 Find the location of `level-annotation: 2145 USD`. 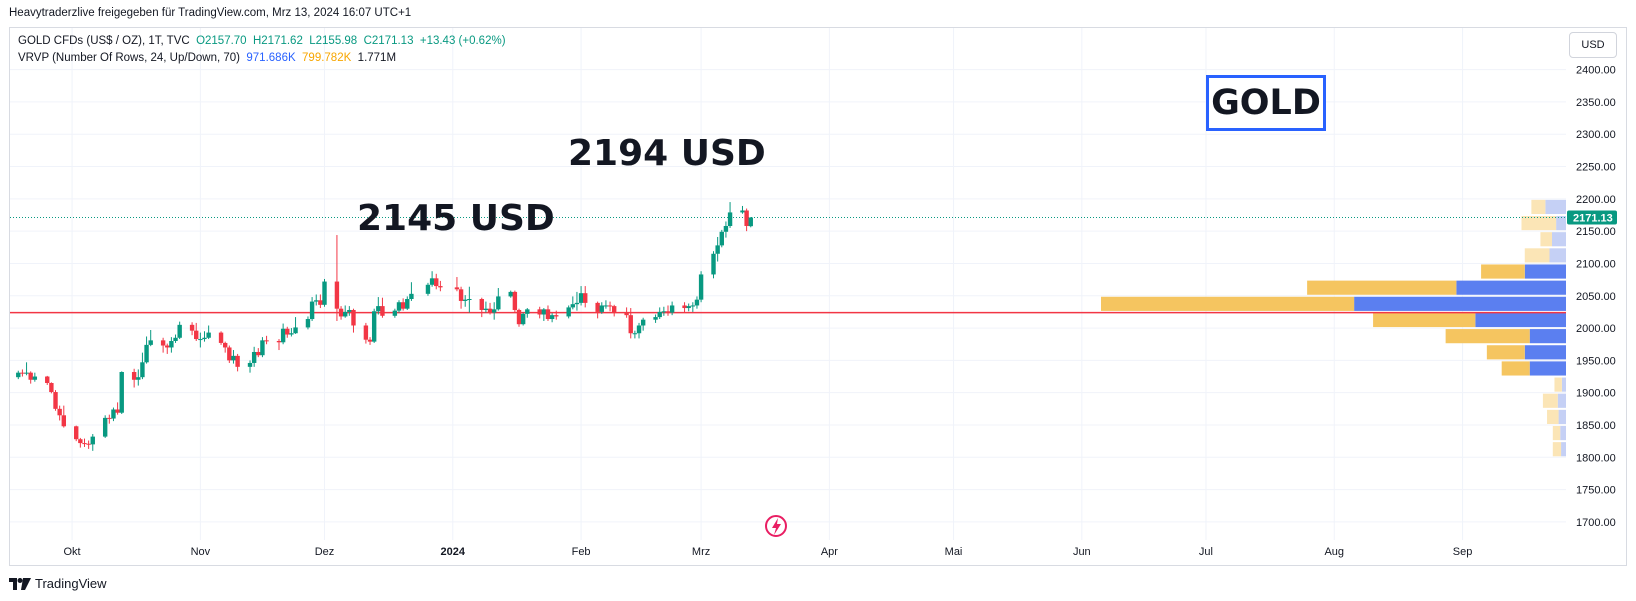

level-annotation: 2145 USD is located at coordinates (456, 218).